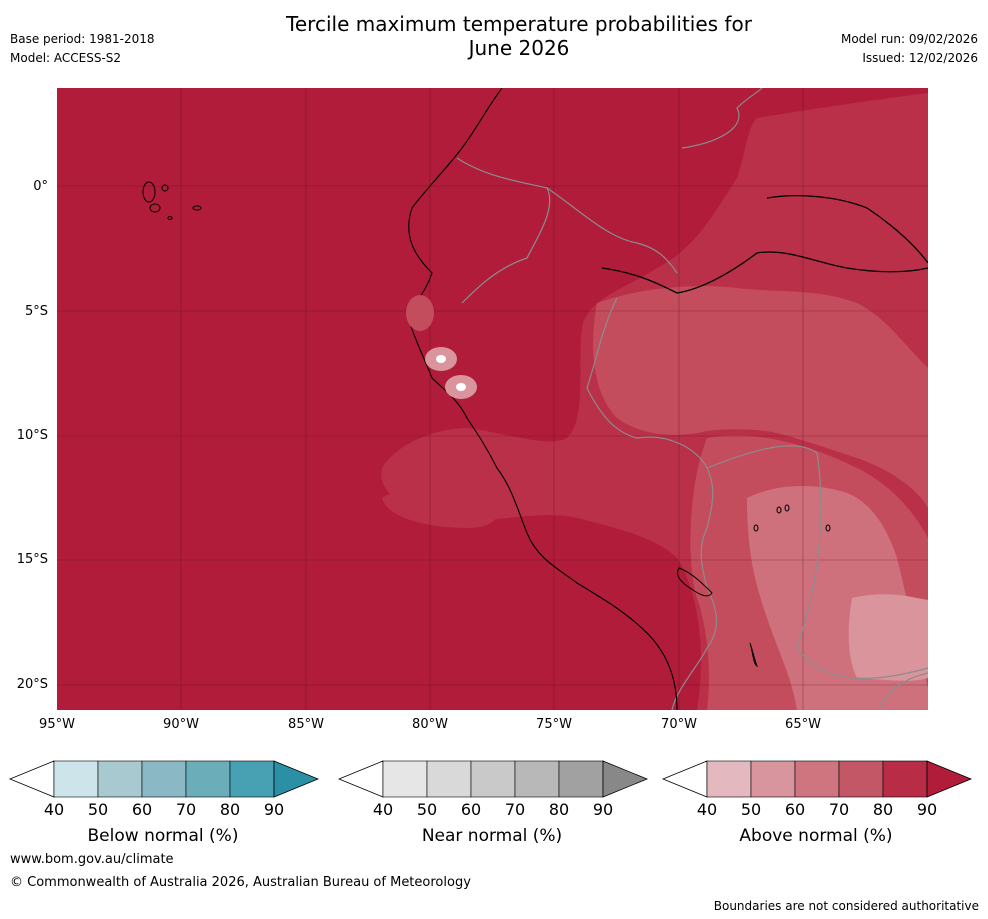 Image resolution: width=988 pixels, height=919 pixels. I want to click on lat-tick-5s: 5°S, so click(36, 311).